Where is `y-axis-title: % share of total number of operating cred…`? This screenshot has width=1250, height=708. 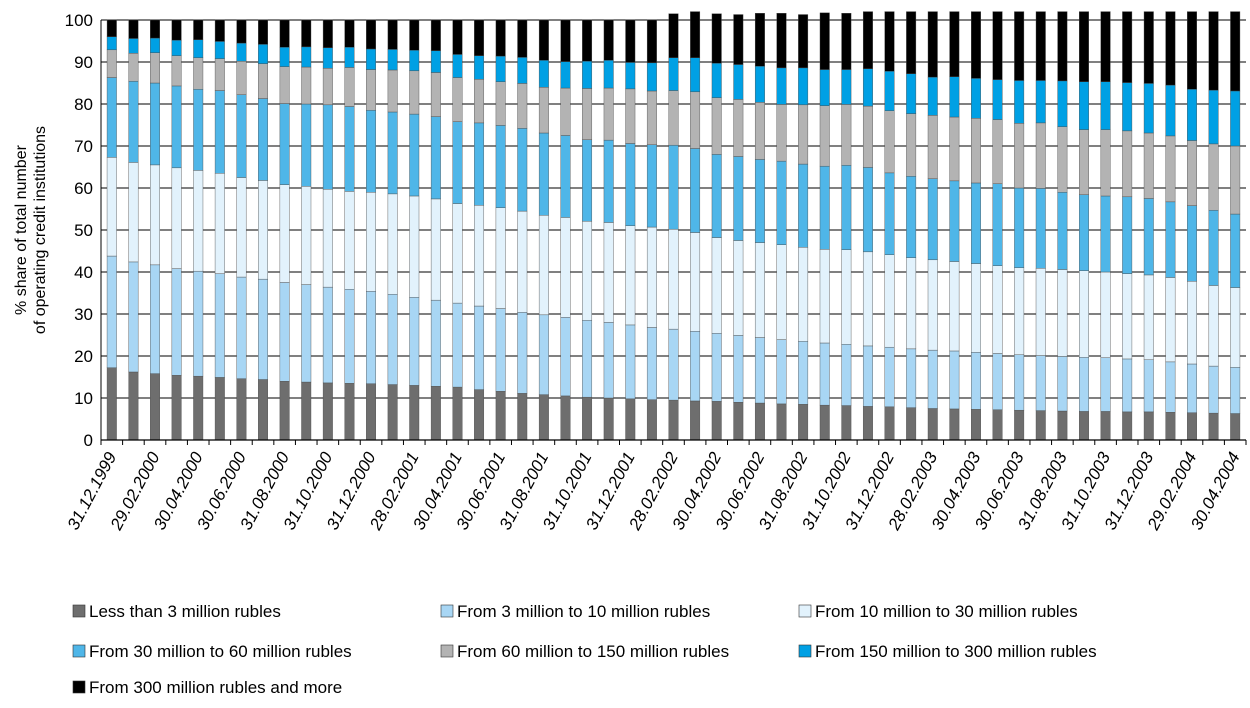 y-axis-title: % share of total number of operating cred… is located at coordinates (31, 230).